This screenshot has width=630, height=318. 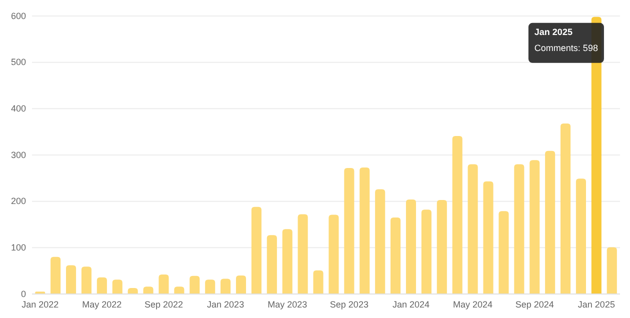 I want to click on y-tick-label: 300, so click(x=18, y=155).